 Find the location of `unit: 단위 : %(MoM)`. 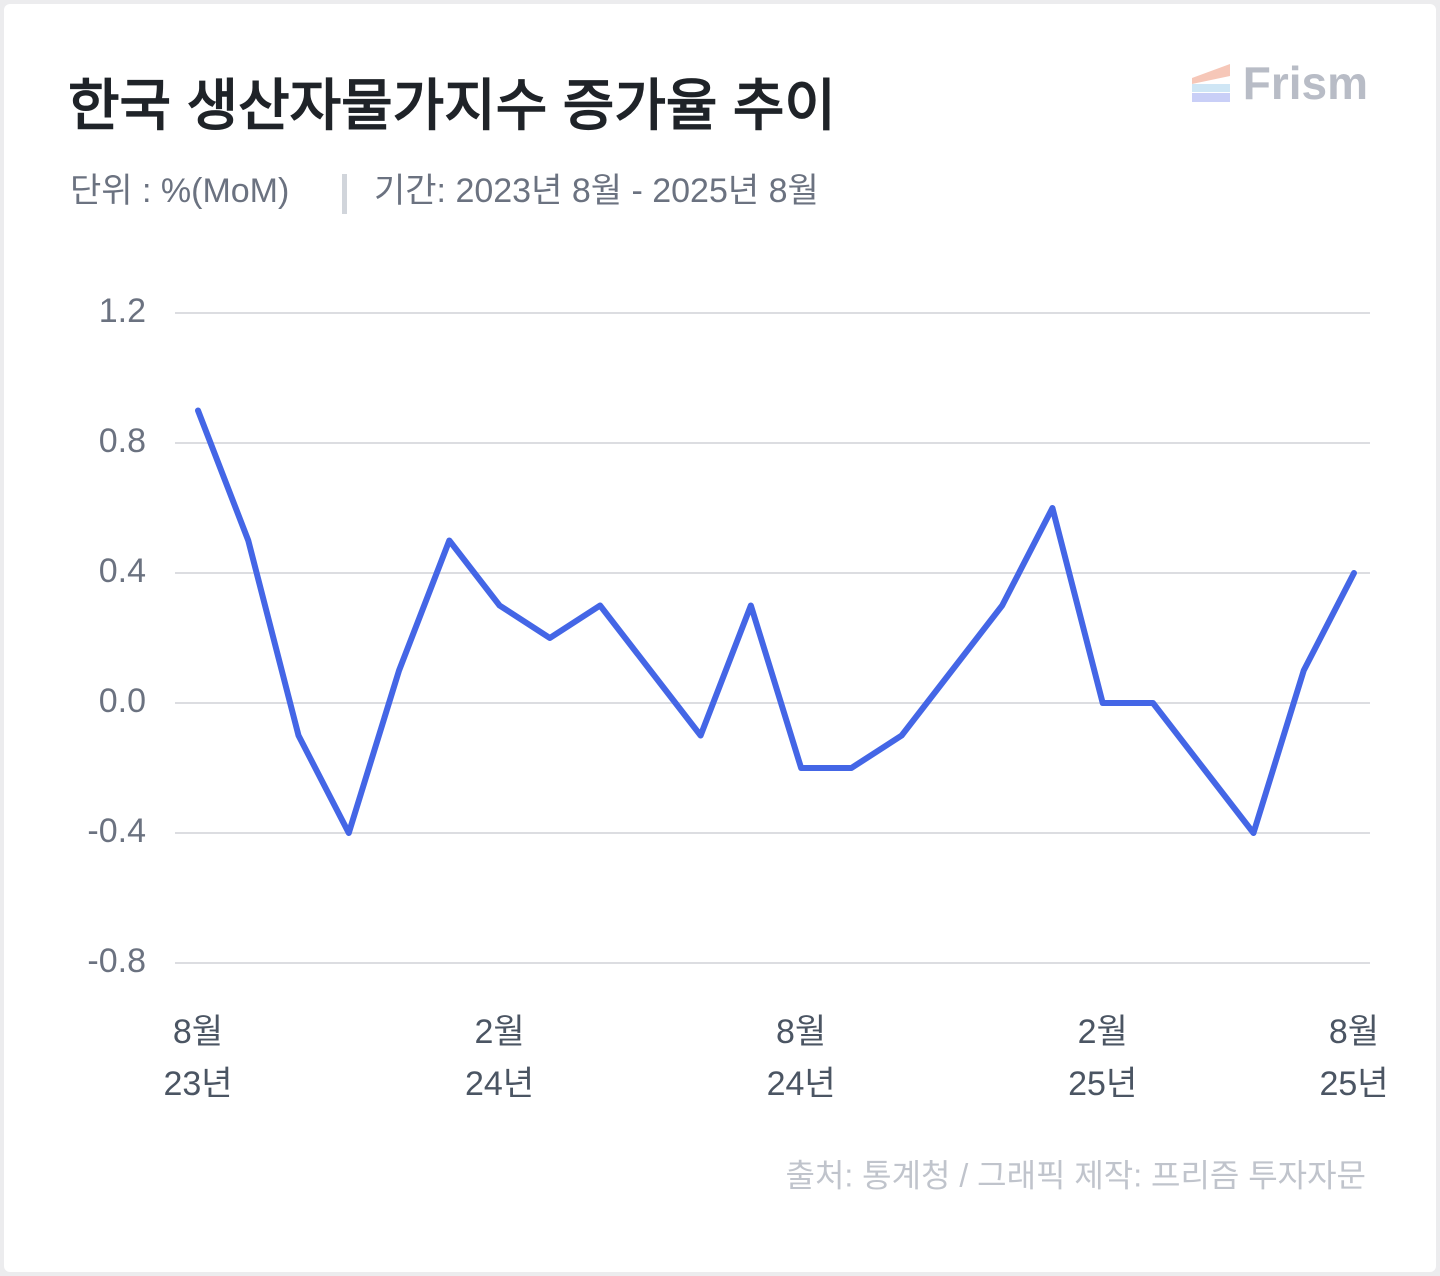

unit: 단위 : %(MoM) is located at coordinates (179, 191).